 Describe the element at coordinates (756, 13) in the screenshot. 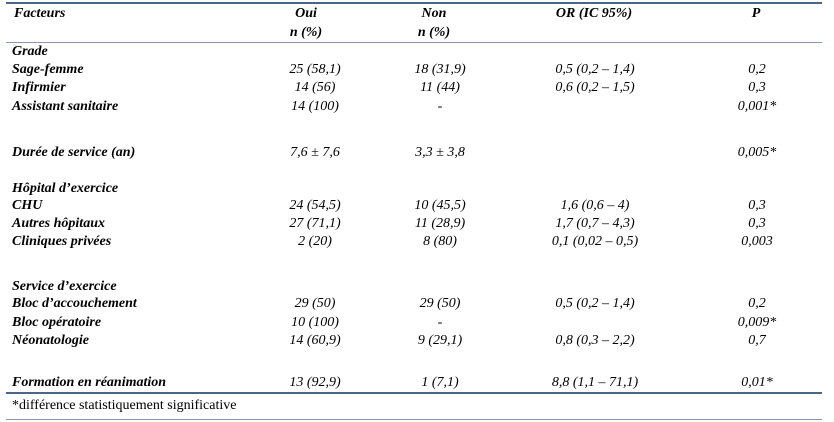

I see `column-header: P` at that location.